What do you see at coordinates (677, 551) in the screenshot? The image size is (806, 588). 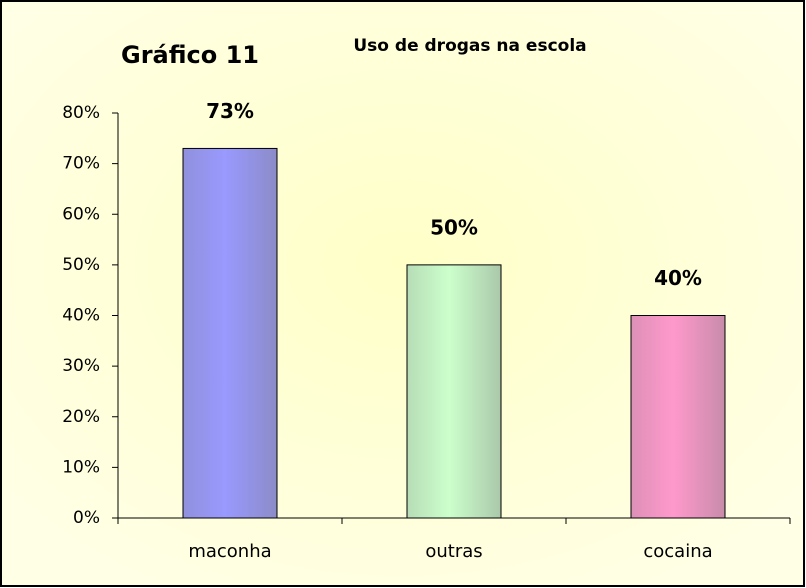 I see `x-tick-label: cocaina` at bounding box center [677, 551].